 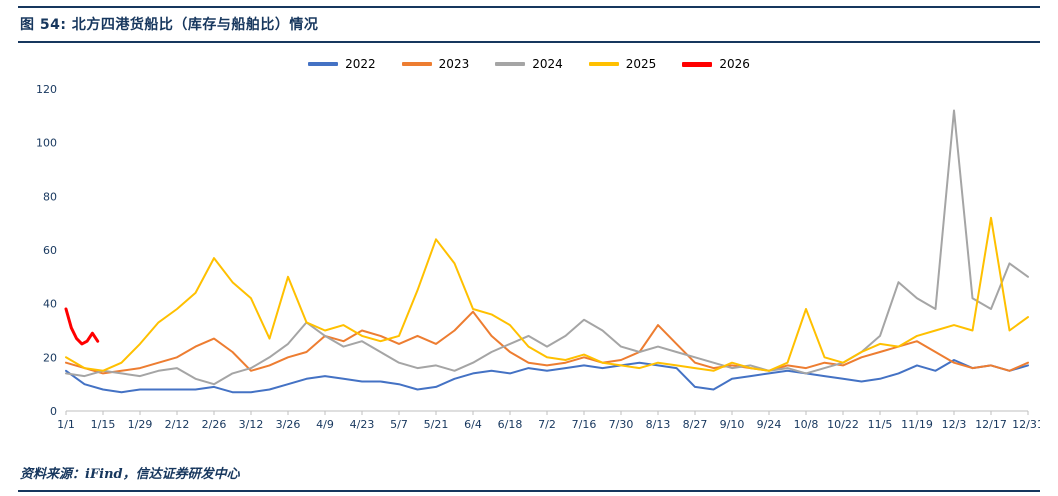 I want to click on x-tick-label: 1/1, so click(x=66, y=424).